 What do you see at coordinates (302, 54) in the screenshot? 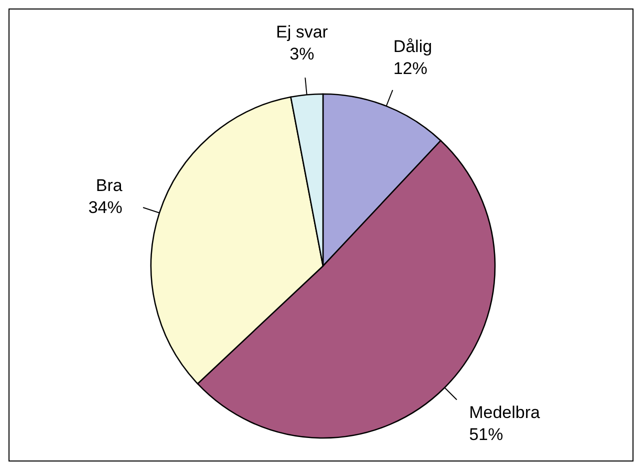
I see `data-label: 3%` at bounding box center [302, 54].